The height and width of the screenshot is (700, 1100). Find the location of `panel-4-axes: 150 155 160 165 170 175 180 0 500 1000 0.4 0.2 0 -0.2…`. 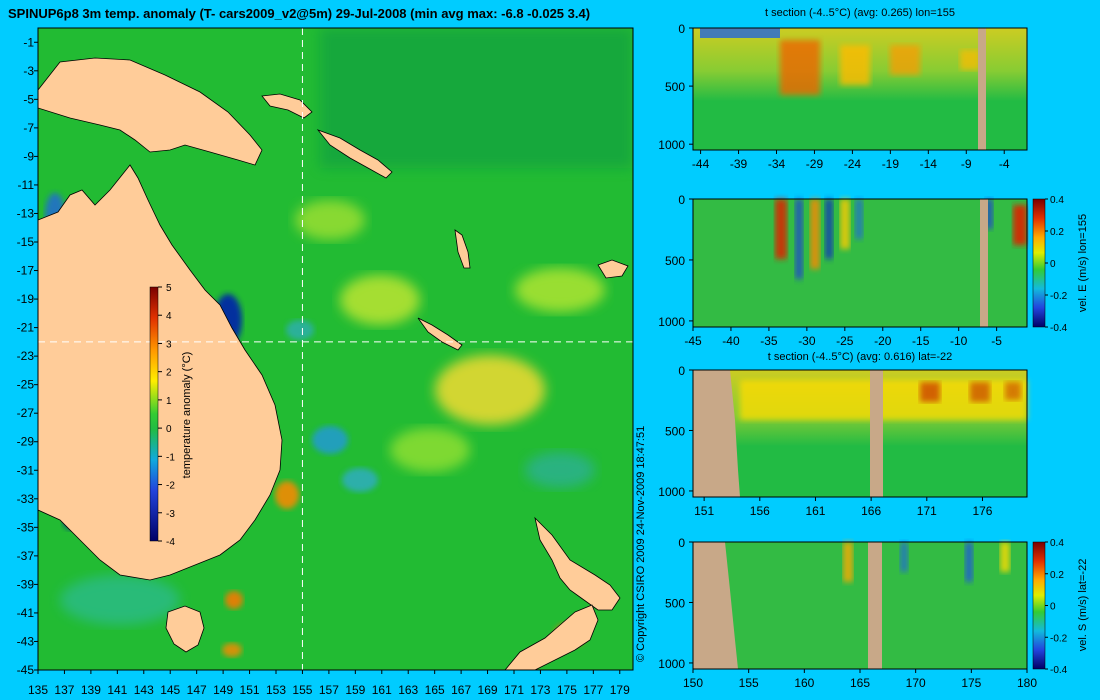

panel-4-axes: 150 155 160 165 170 175 180 0 500 1000 0.4 0.2 0 -0.2… is located at coordinates (862, 613).